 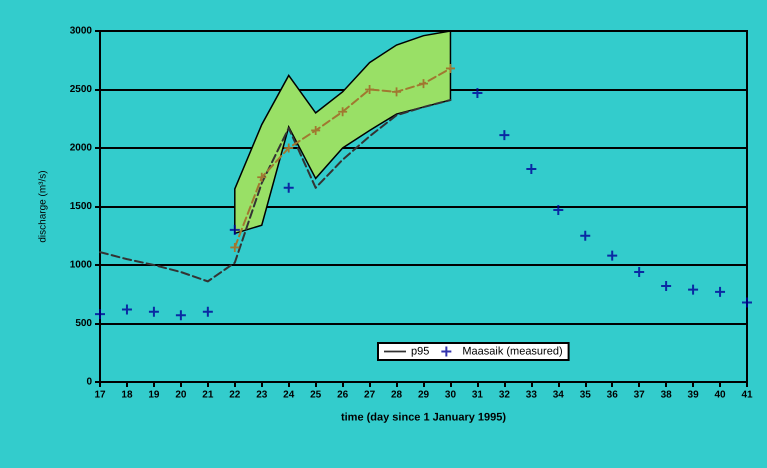 I want to click on legend-label: Maasaik (measured), so click(x=512, y=352).